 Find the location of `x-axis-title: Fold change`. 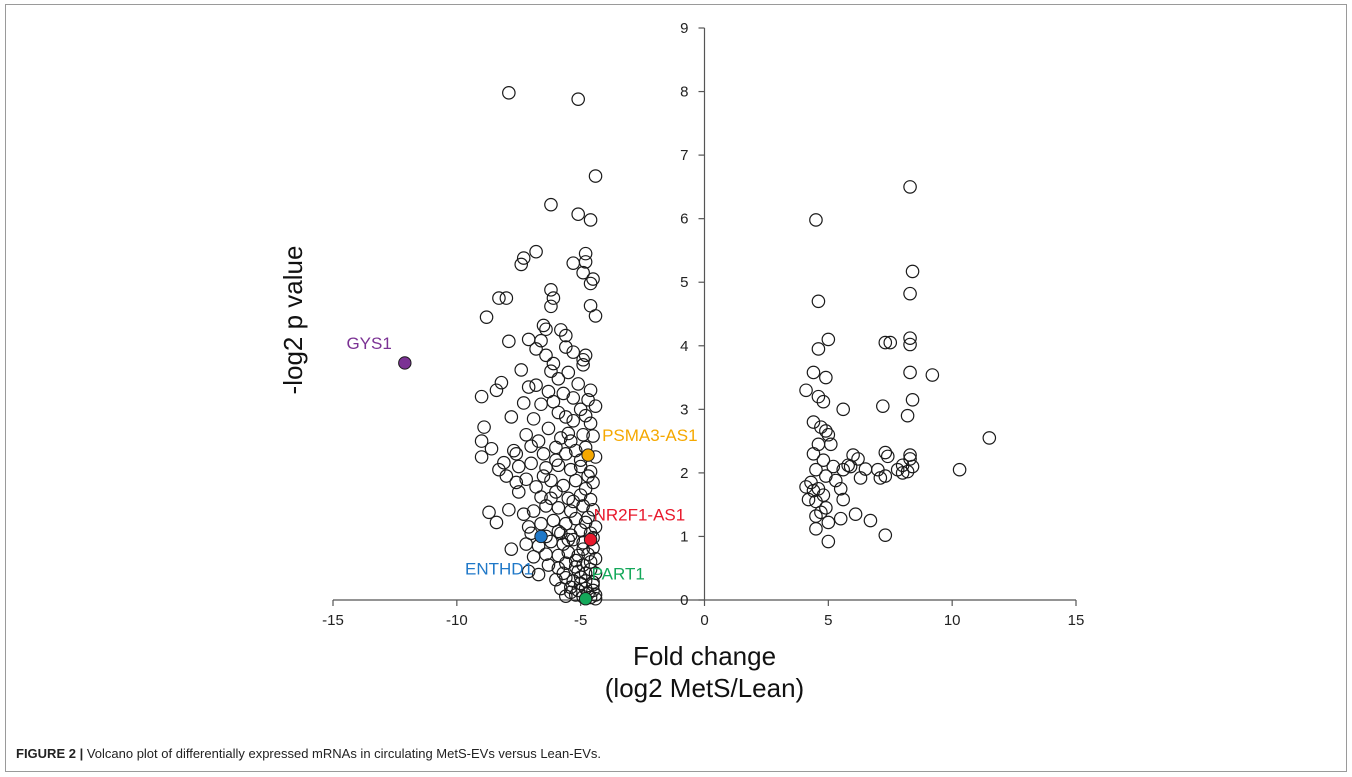

x-axis-title: Fold change is located at coordinates (704, 656).